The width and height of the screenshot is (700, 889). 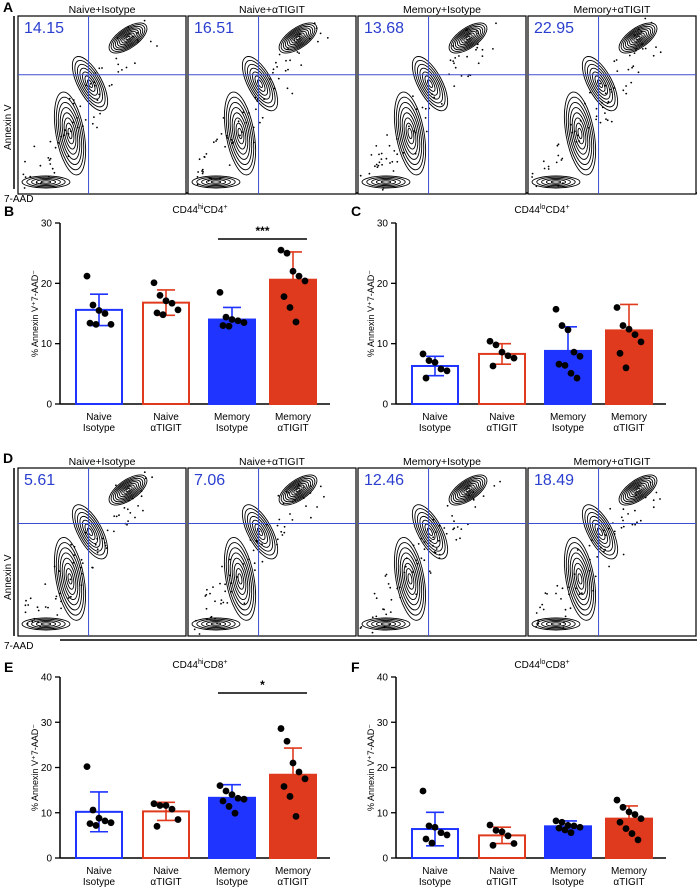 What do you see at coordinates (272, 10) in the screenshot?
I see `plot-title: Naive+αTIGIT` at bounding box center [272, 10].